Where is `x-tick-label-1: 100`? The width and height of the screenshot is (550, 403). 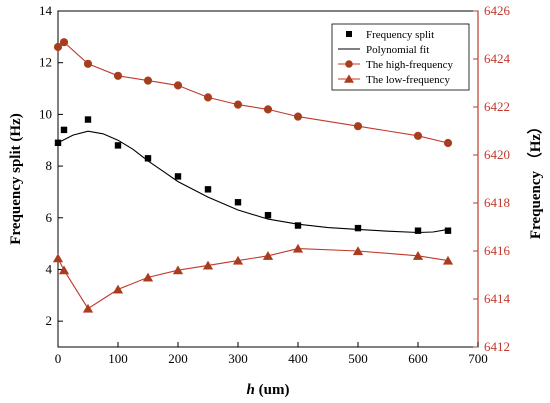
x-tick-label-1: 100 is located at coordinates (118, 358).